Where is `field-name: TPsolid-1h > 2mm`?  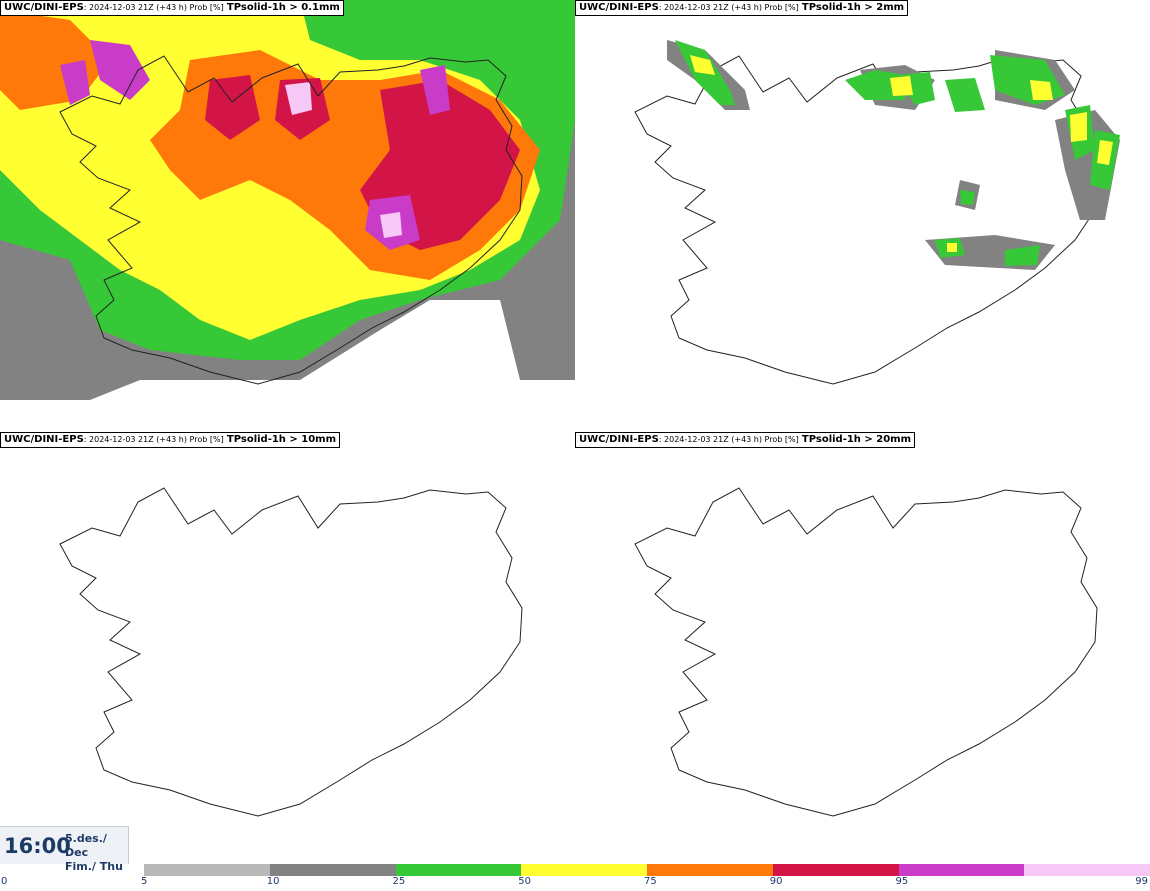
field-name: TPsolid-1h > 2mm is located at coordinates (853, 7).